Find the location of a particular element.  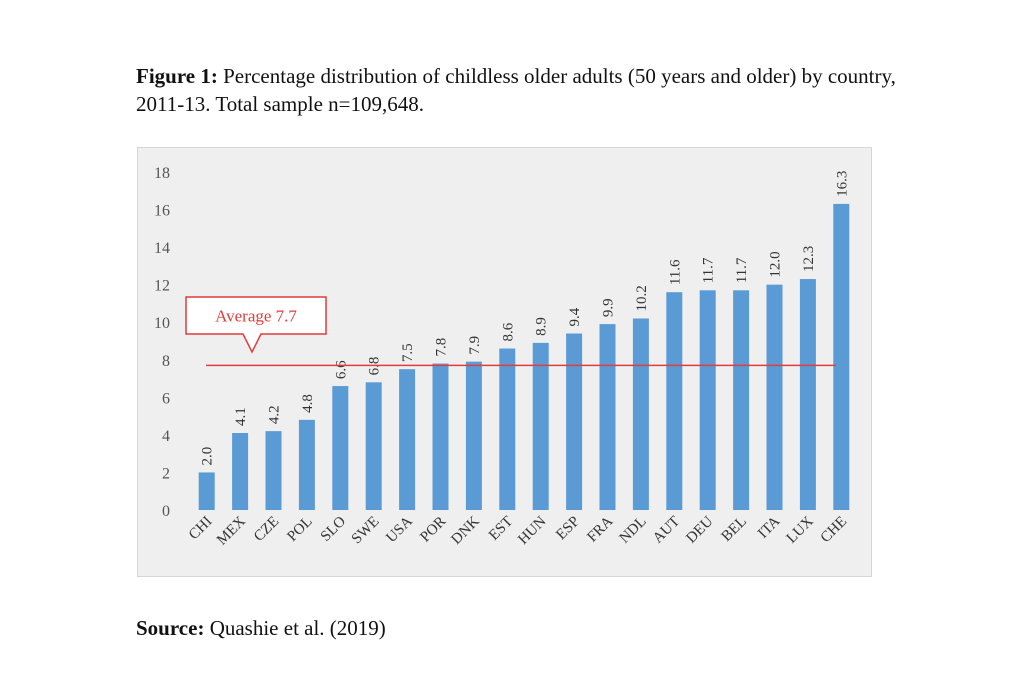

y-tick-label: 12 is located at coordinates (162, 286).